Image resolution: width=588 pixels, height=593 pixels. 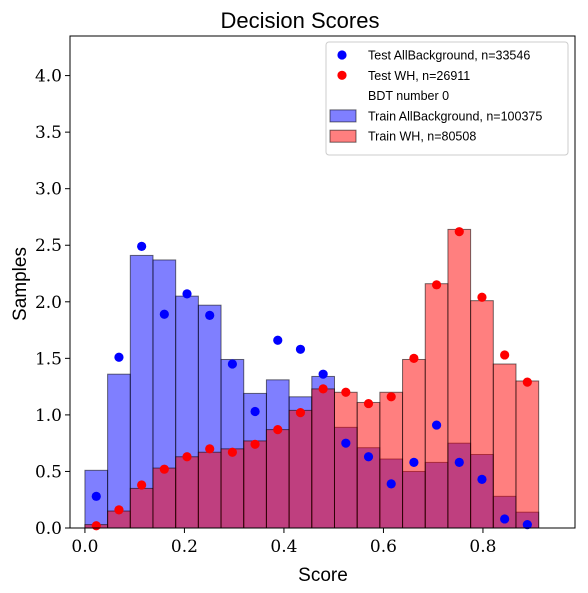 What do you see at coordinates (48, 190) in the screenshot?
I see `y-tick-label-6: 3.0` at bounding box center [48, 190].